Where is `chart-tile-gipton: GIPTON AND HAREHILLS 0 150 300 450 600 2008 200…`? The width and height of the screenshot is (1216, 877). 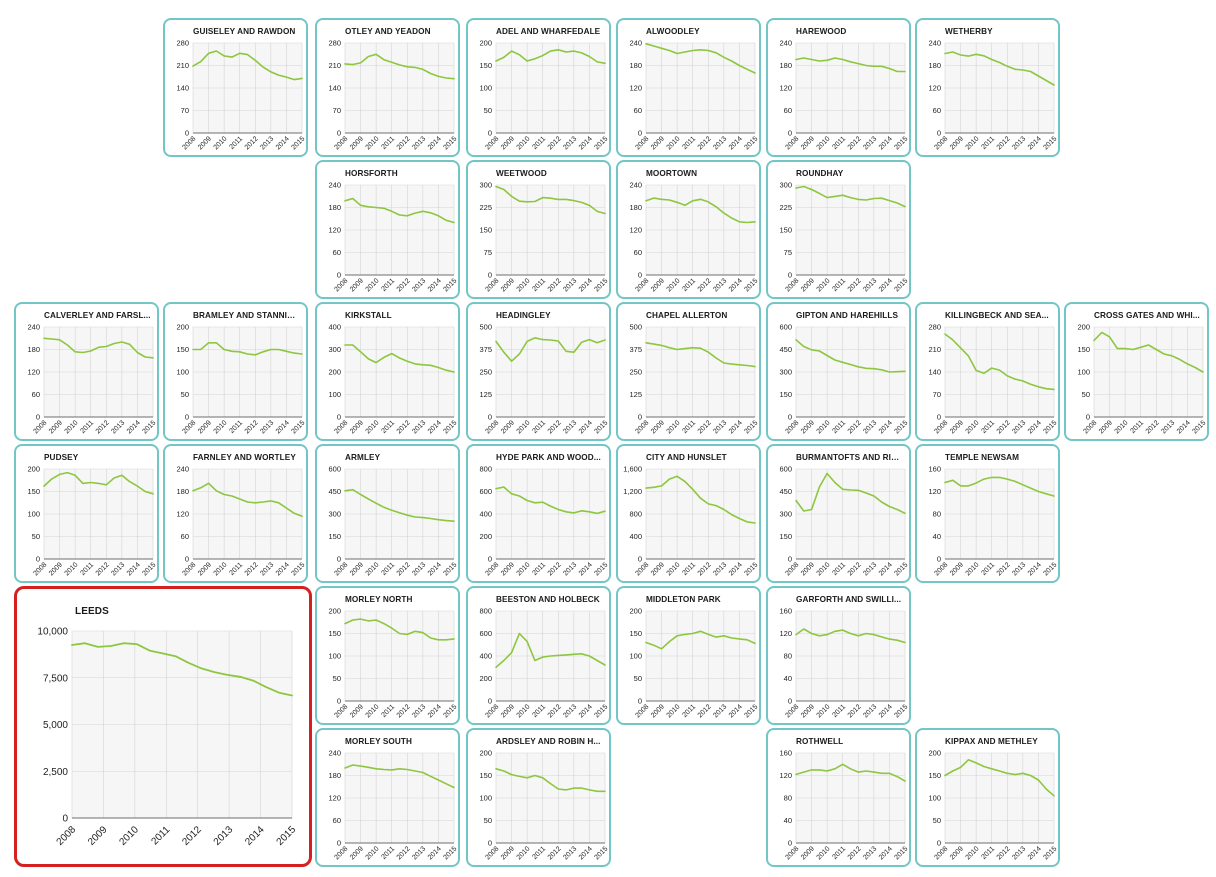
chart-tile-gipton: GIPTON AND HAREHILLS 0 150 300 450 600 2008 200… is located at coordinates (838, 371).